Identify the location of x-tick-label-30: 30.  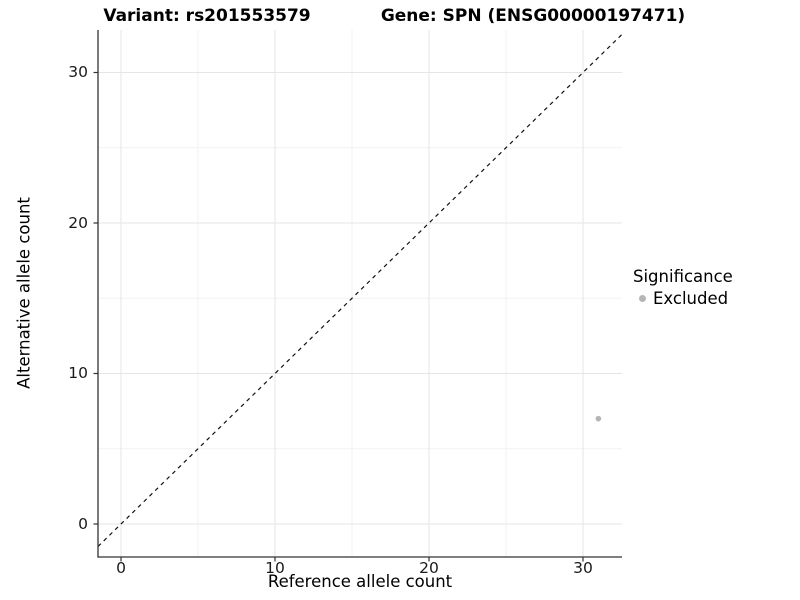
(583, 568).